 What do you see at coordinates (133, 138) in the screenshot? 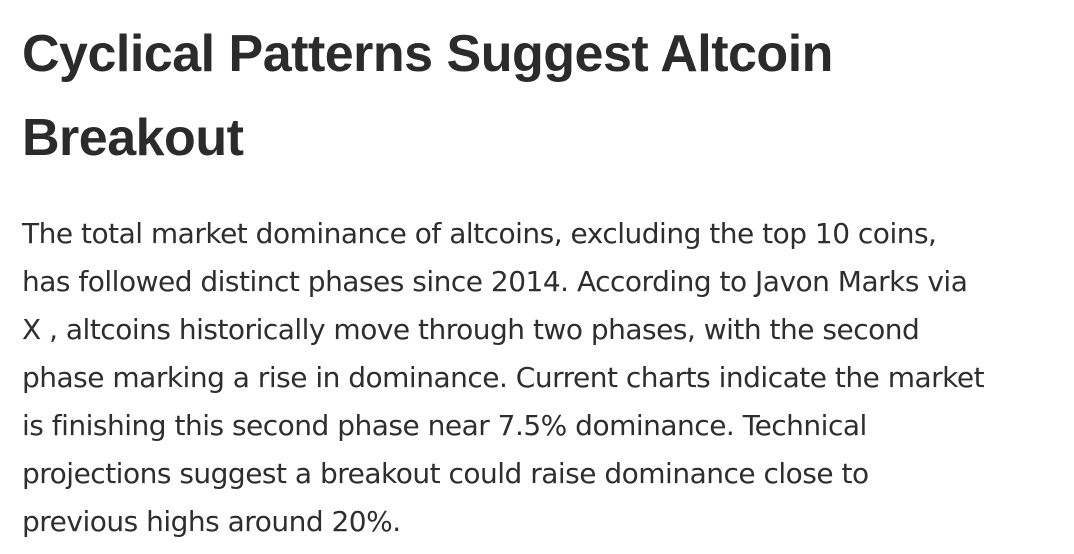
I see `headline-line: Breakout` at bounding box center [133, 138].